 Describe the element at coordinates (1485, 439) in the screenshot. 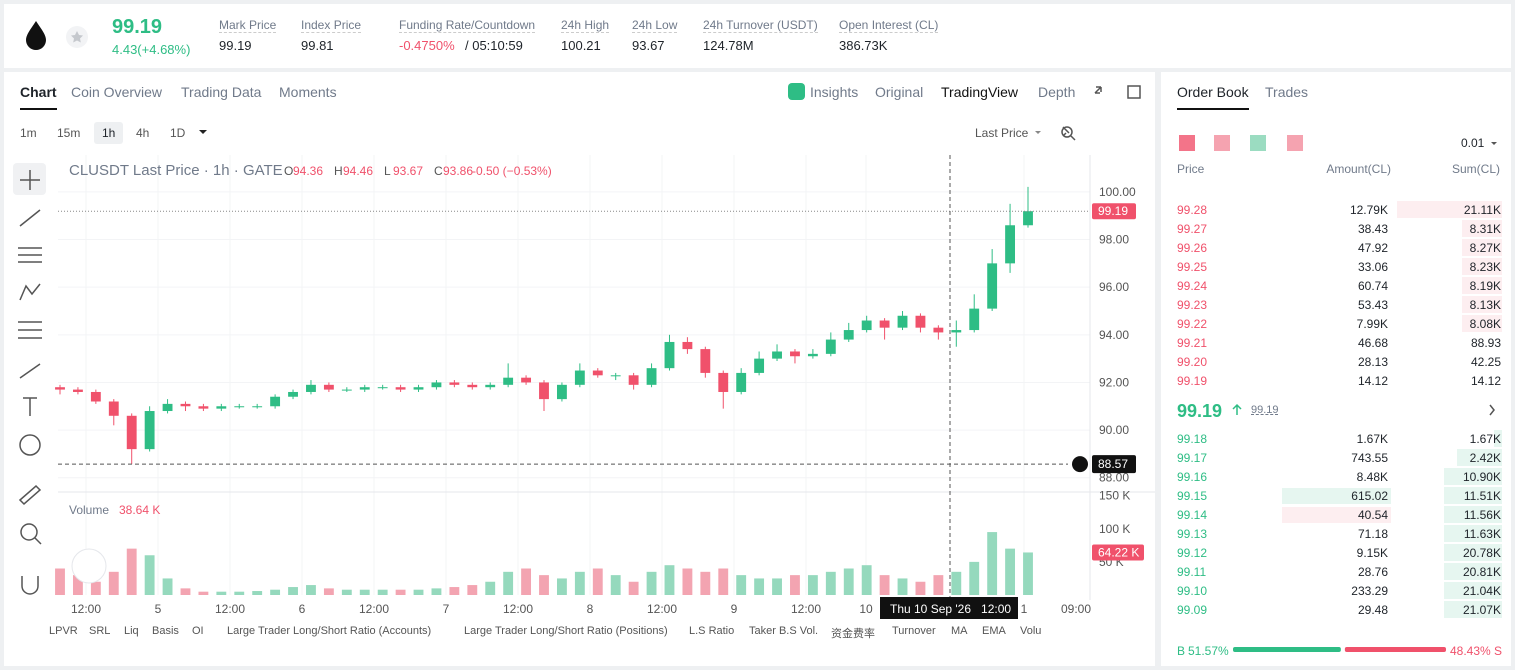

I see `ob-sum: 1.67K` at that location.